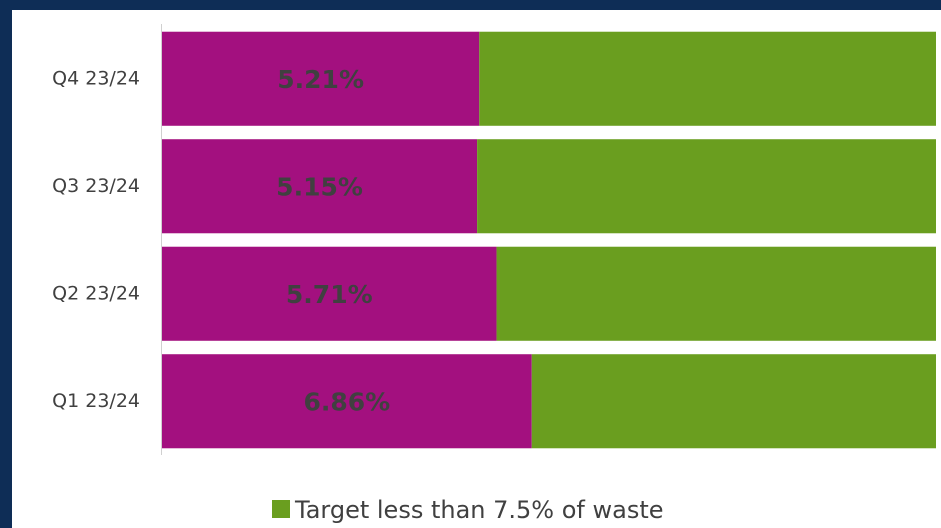 Image resolution: width=941 pixels, height=528 pixels. I want to click on value-label: 5.71%, so click(329, 294).